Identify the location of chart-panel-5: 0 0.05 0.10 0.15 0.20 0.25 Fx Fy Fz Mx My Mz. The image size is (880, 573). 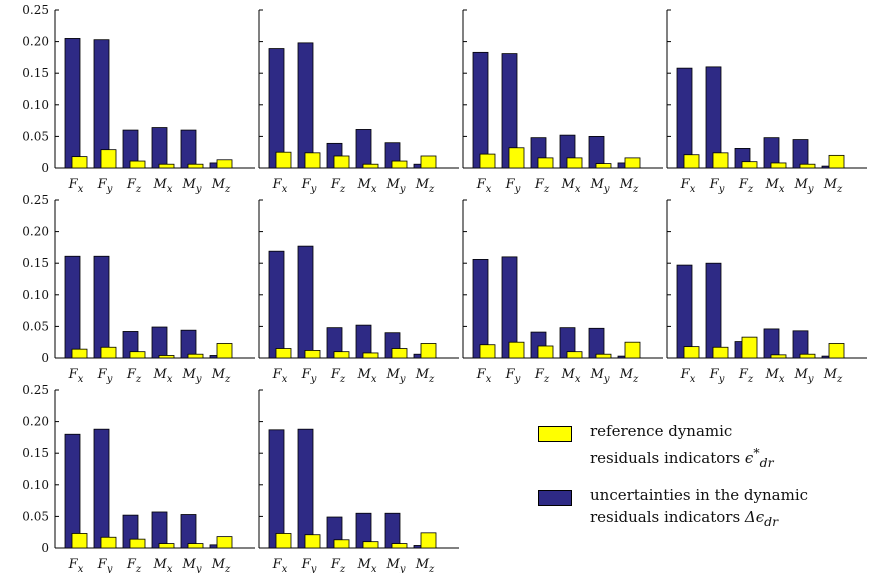
(138, 289).